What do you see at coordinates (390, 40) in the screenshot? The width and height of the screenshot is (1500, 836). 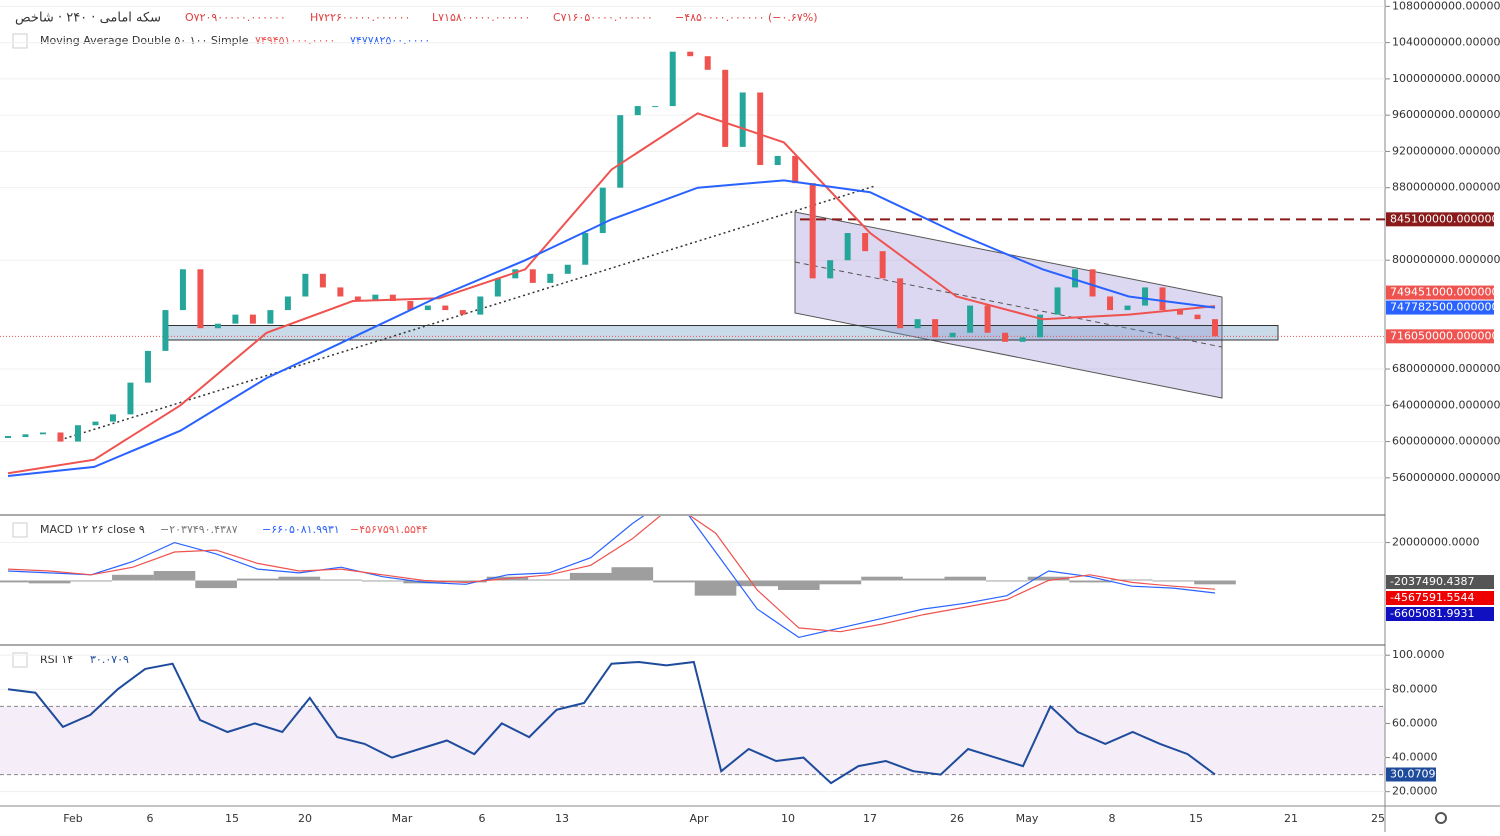 I see `indicator-value: ۷۴۷۷۸۲۵۰۰.۰۰۰۰` at bounding box center [390, 40].